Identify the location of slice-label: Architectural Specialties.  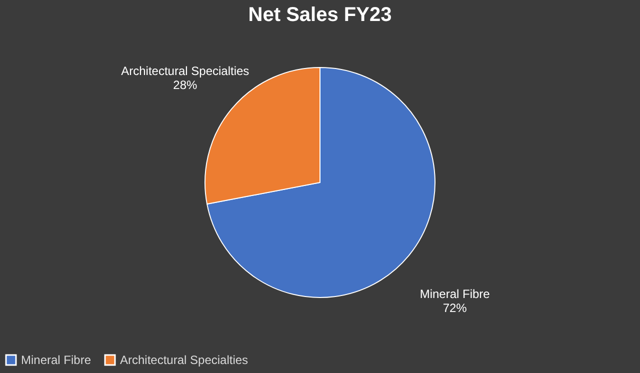
(185, 71).